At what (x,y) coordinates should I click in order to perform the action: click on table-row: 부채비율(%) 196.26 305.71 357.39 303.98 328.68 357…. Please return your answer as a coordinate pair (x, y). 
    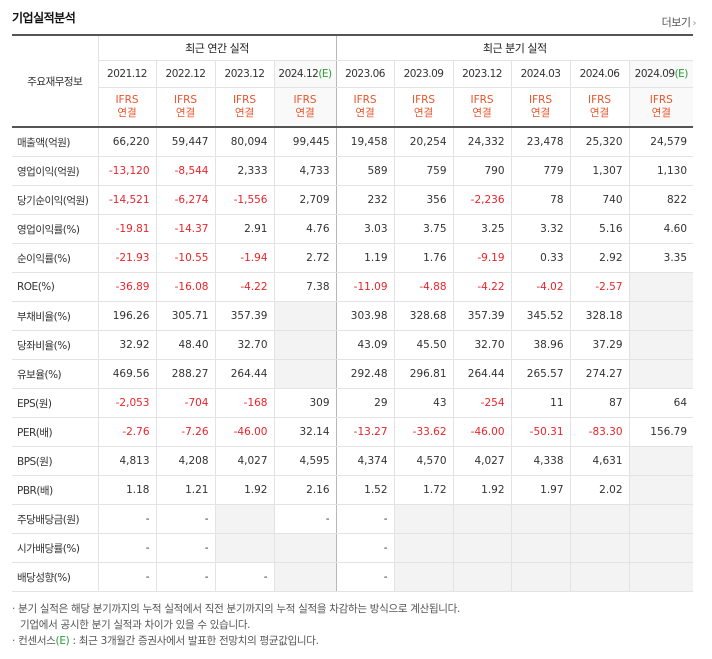
    Looking at the image, I should click on (353, 316).